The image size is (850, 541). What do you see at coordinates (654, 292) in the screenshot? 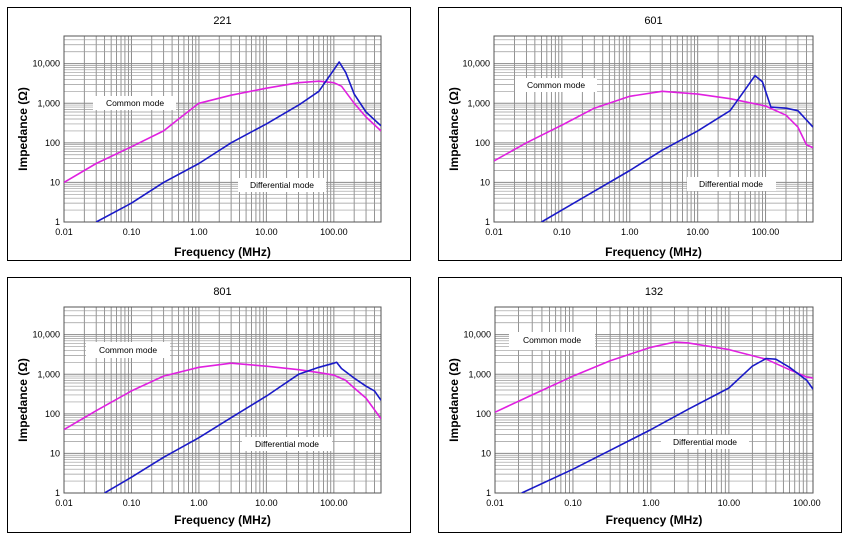
I see `chart-title: 132` at bounding box center [654, 292].